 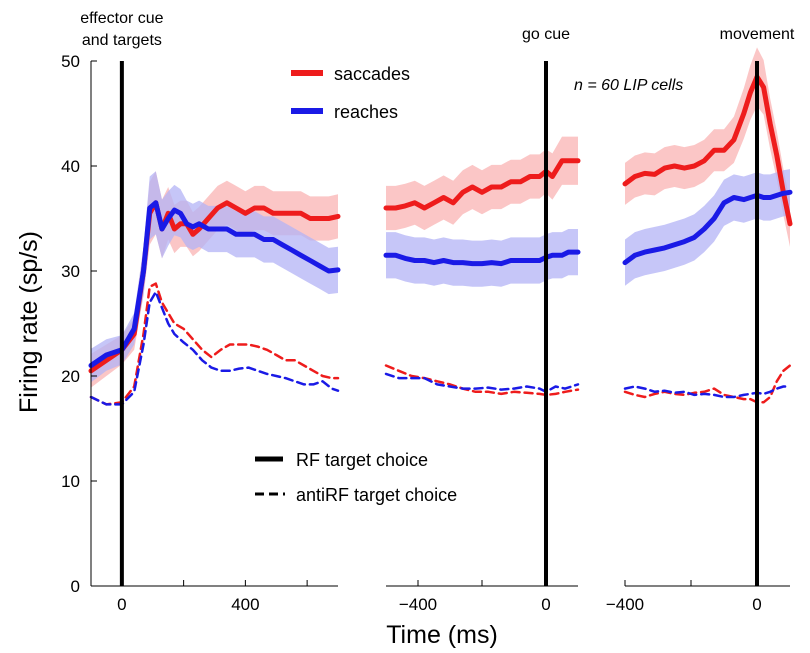 What do you see at coordinates (70, 271) in the screenshot?
I see `y-tick-label: 30` at bounding box center [70, 271].